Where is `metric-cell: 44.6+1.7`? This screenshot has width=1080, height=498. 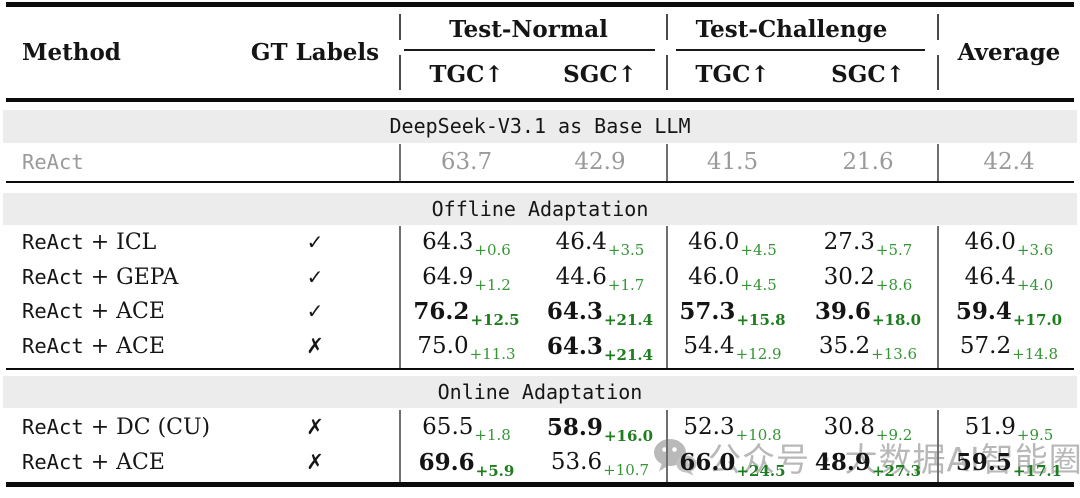 metric-cell: 44.6+1.7 is located at coordinates (600, 279).